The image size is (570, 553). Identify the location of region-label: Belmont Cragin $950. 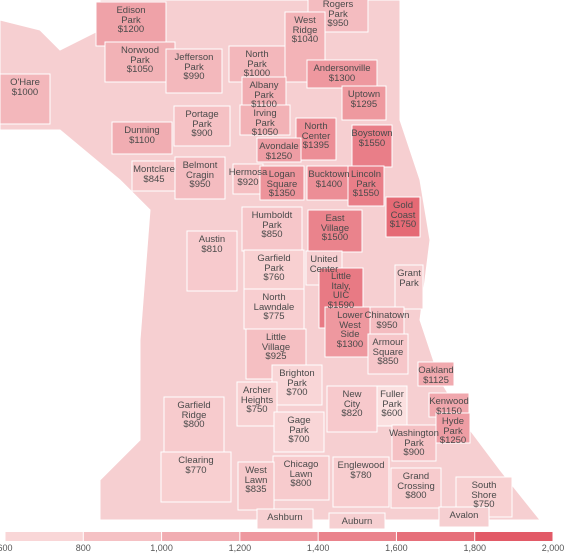
(200, 175).